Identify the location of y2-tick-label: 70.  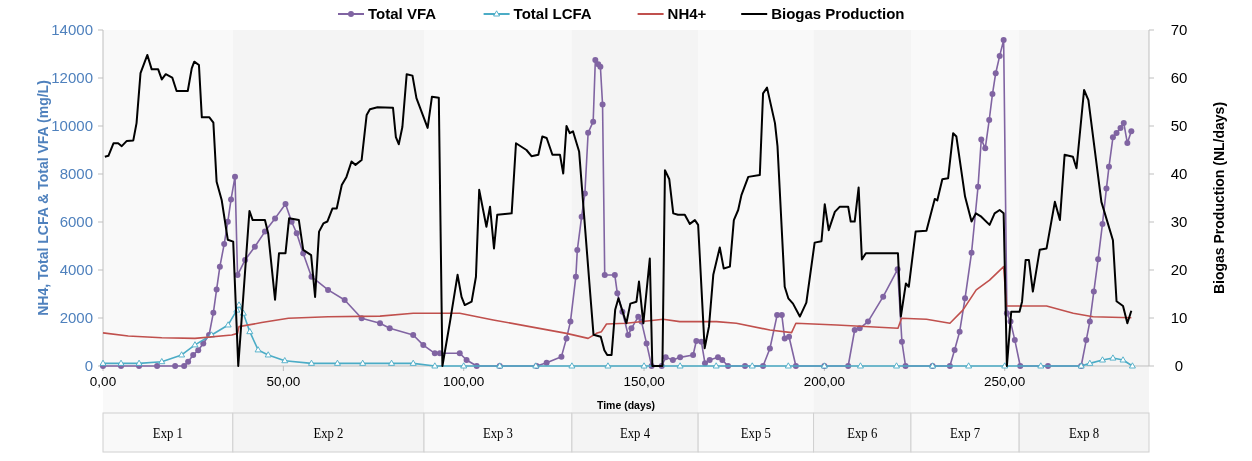
(1179, 30).